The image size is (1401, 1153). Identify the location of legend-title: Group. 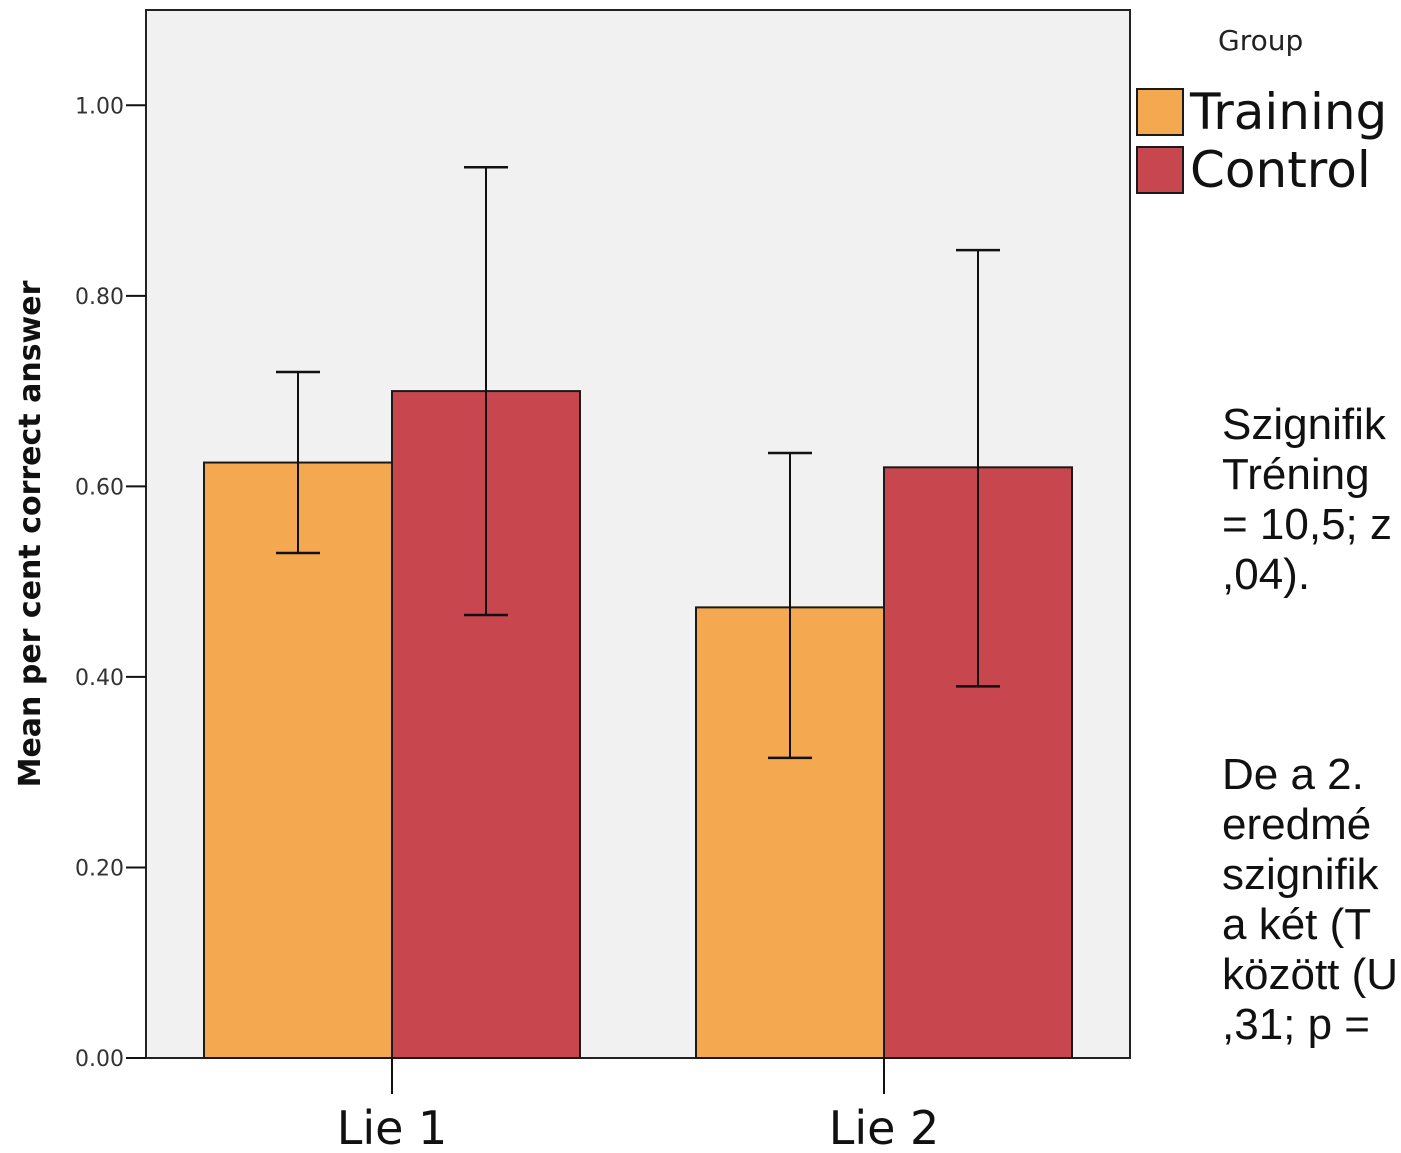
(1260, 40).